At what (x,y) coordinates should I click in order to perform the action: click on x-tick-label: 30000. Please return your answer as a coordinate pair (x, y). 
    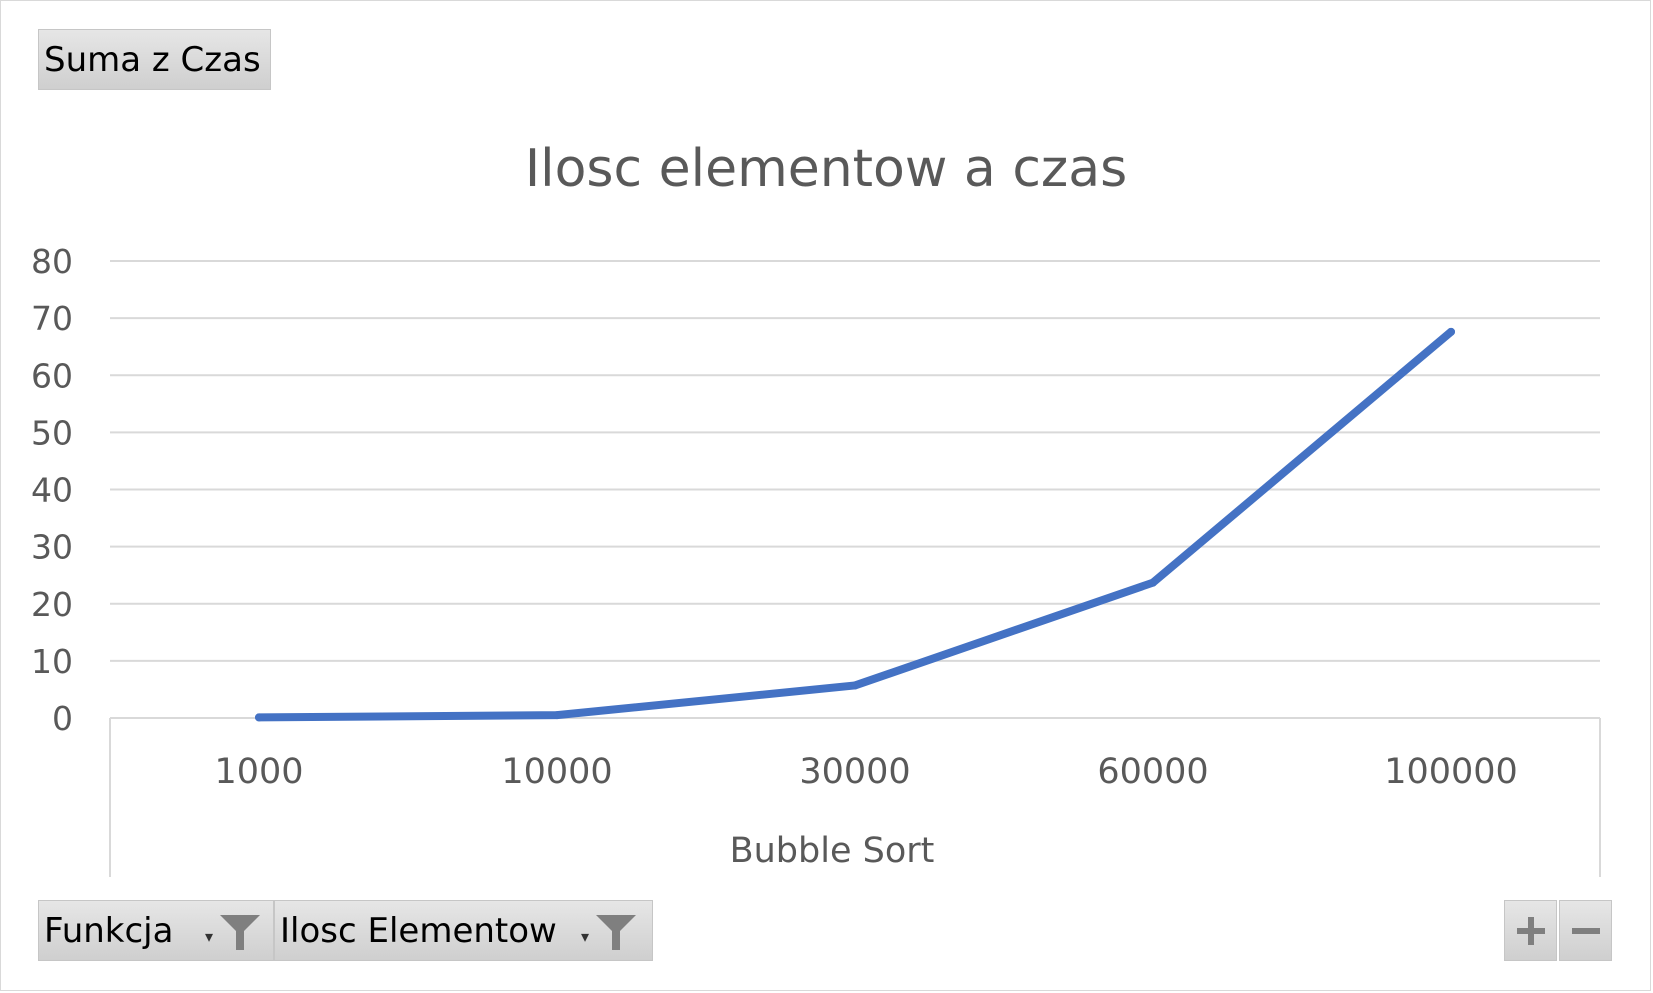
    Looking at the image, I should click on (854, 772).